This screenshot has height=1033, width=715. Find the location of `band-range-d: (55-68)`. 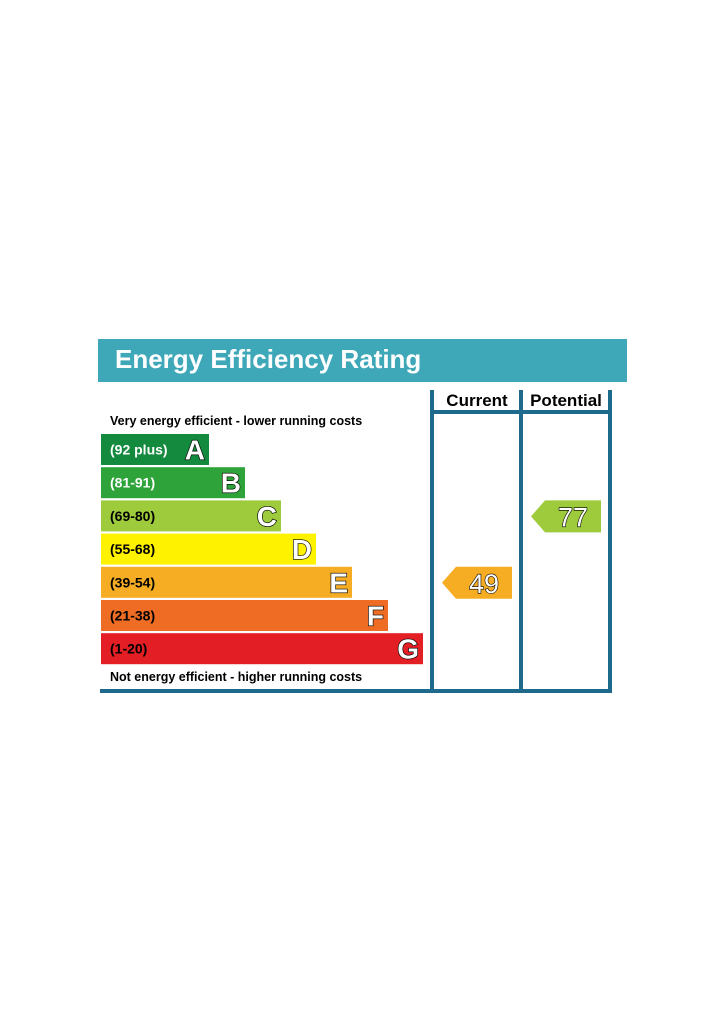

band-range-d: (55-68) is located at coordinates (132, 549).